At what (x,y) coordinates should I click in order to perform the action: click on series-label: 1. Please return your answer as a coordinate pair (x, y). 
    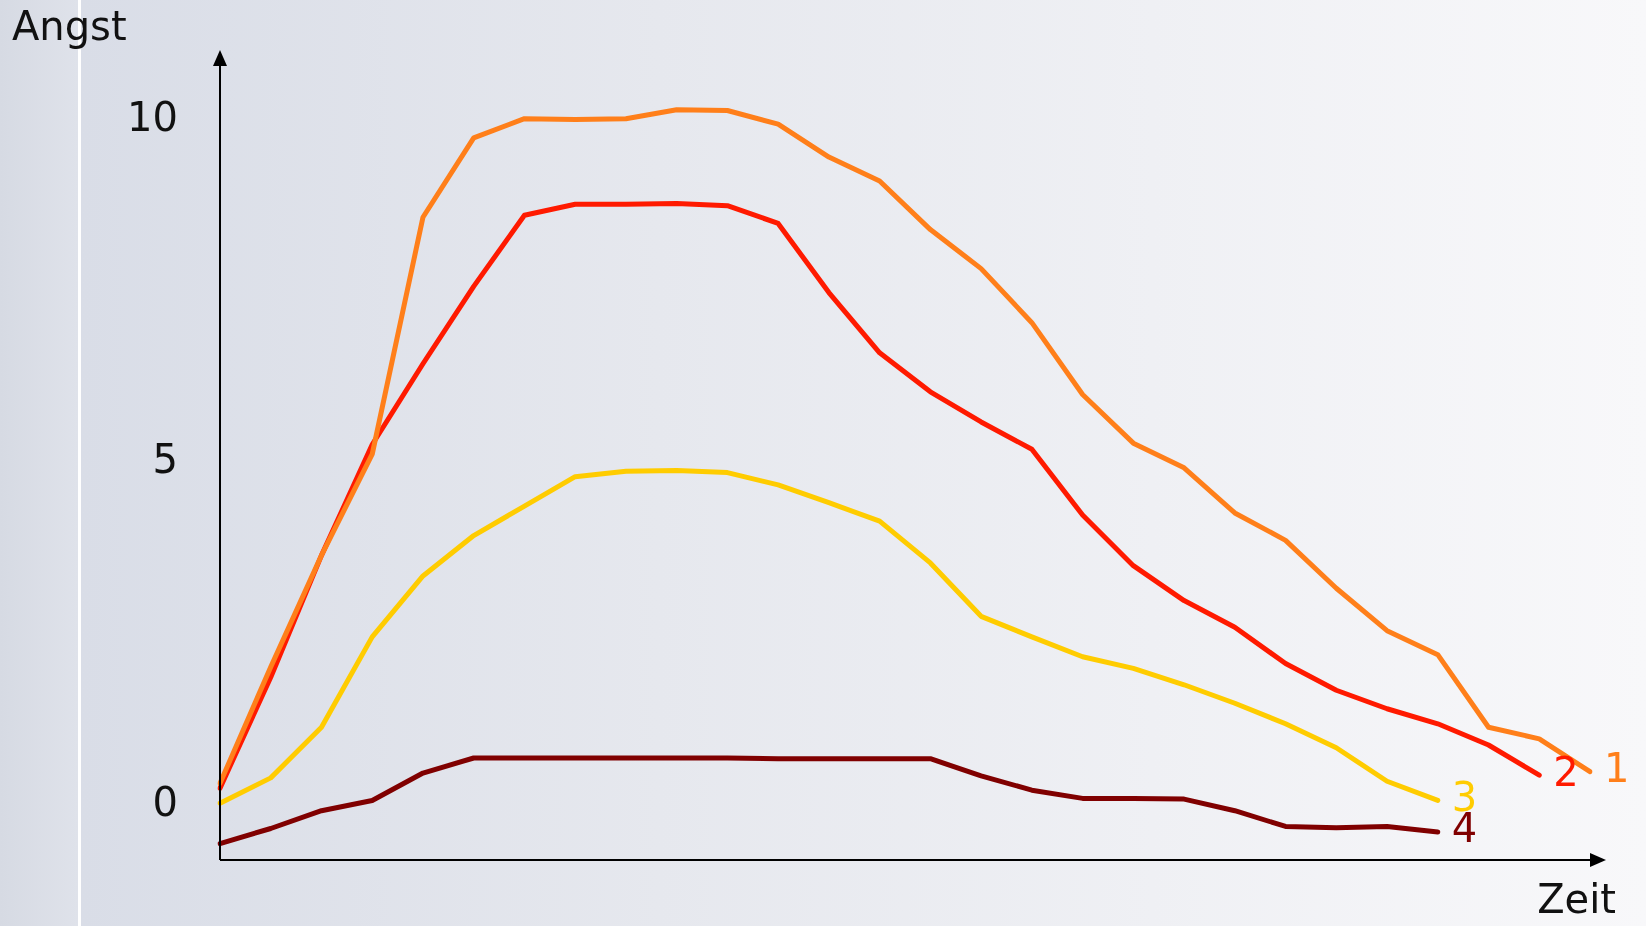
    Looking at the image, I should click on (1617, 768).